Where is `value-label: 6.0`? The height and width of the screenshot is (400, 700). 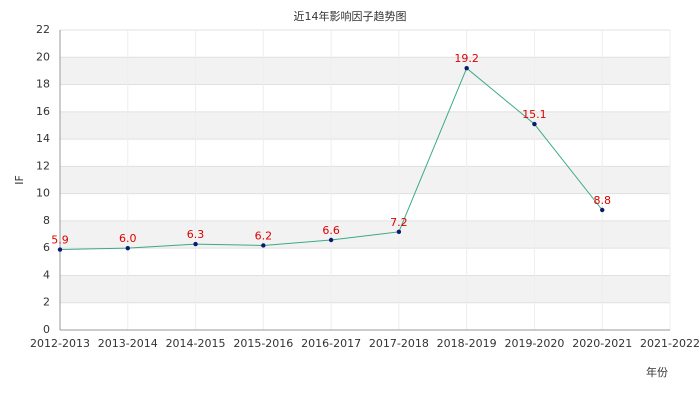 value-label: 6.0 is located at coordinates (128, 238).